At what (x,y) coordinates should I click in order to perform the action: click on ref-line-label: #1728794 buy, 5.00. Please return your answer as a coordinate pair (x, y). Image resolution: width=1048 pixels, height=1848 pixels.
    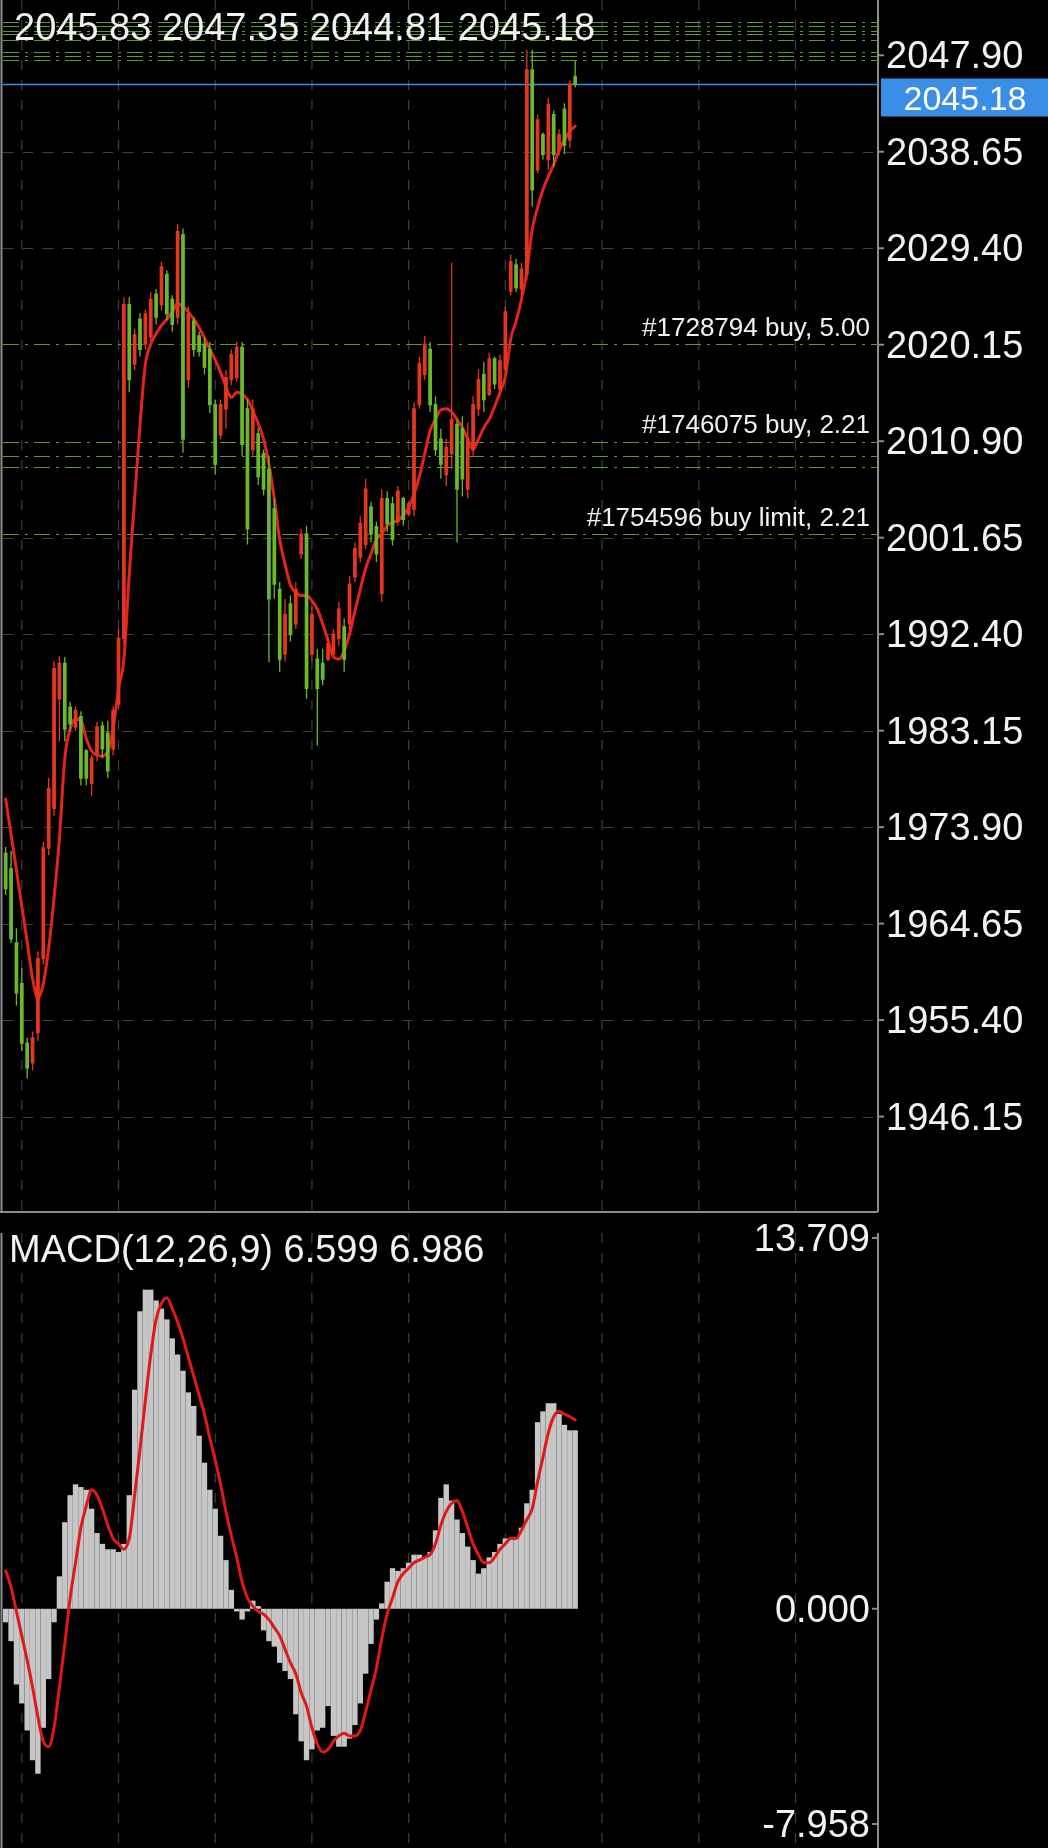
    Looking at the image, I should click on (756, 326).